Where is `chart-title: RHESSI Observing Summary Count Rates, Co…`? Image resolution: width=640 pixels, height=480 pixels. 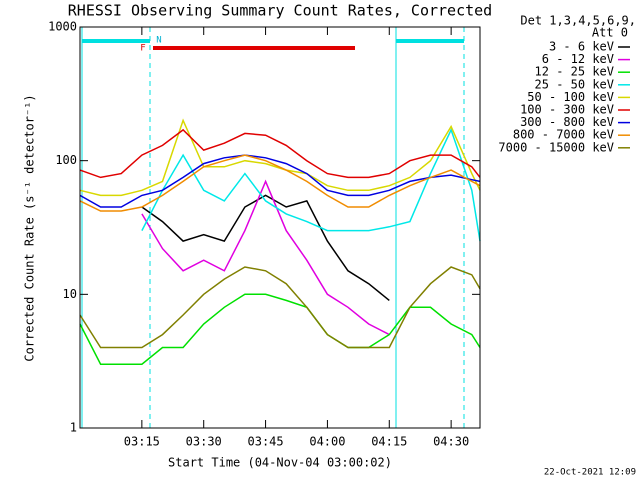 chart-title: RHESSI Observing Summary Count Rates, Co… is located at coordinates (280, 11).